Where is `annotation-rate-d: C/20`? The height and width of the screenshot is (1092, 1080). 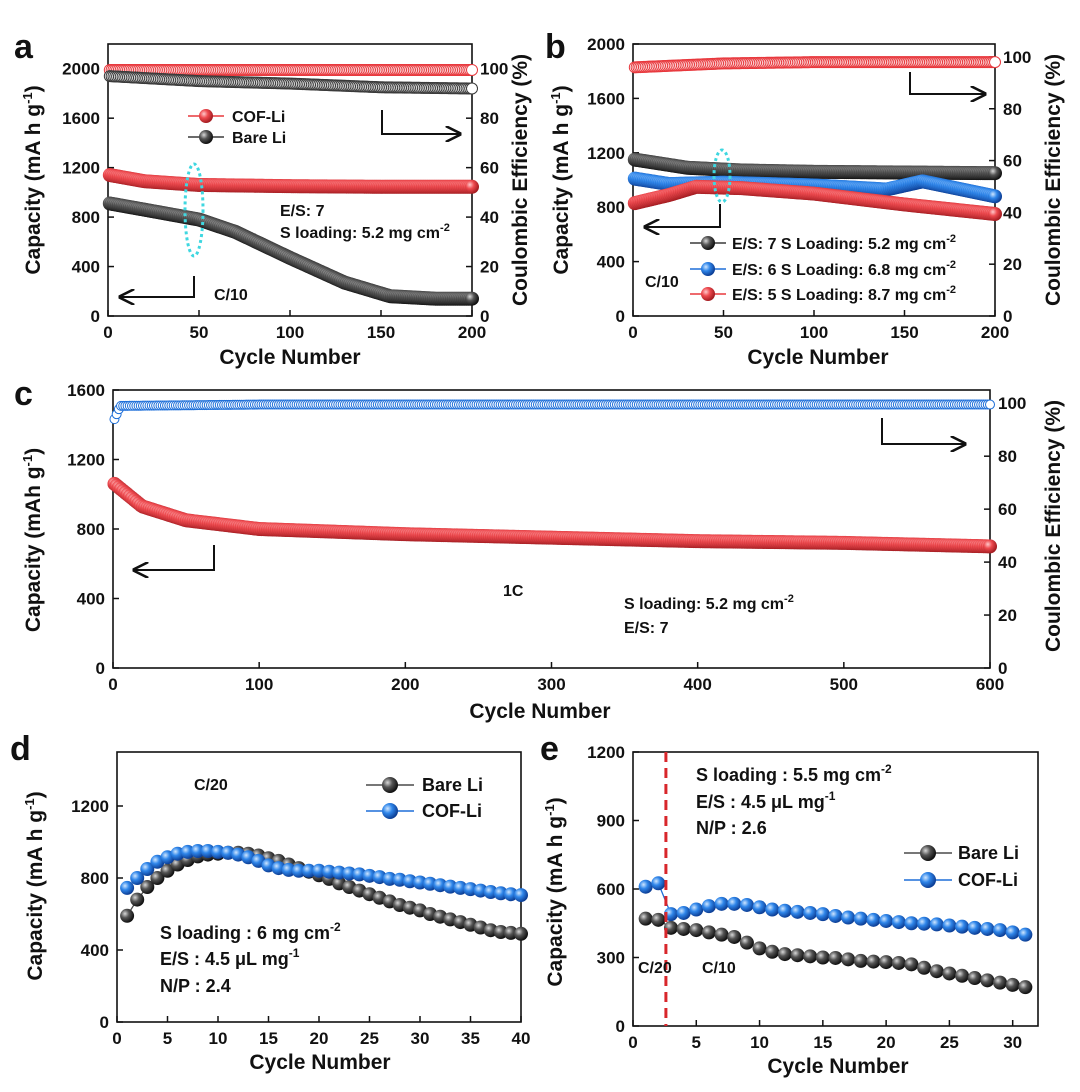
annotation-rate-d: C/20 is located at coordinates (211, 785).